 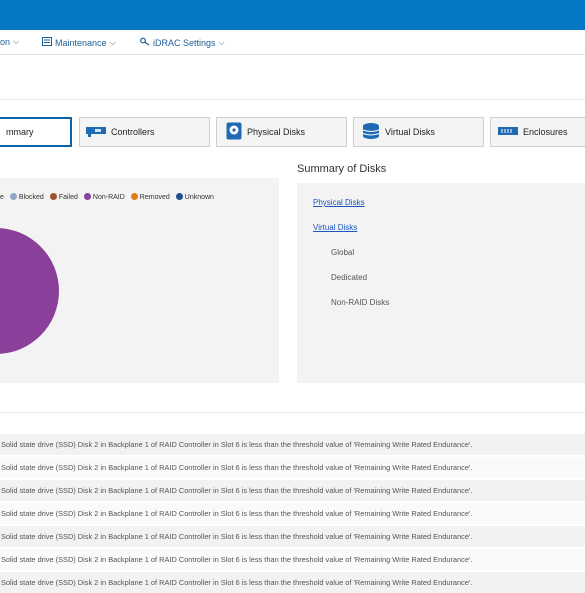 I want to click on legend-label: Removed, so click(x=154, y=197).